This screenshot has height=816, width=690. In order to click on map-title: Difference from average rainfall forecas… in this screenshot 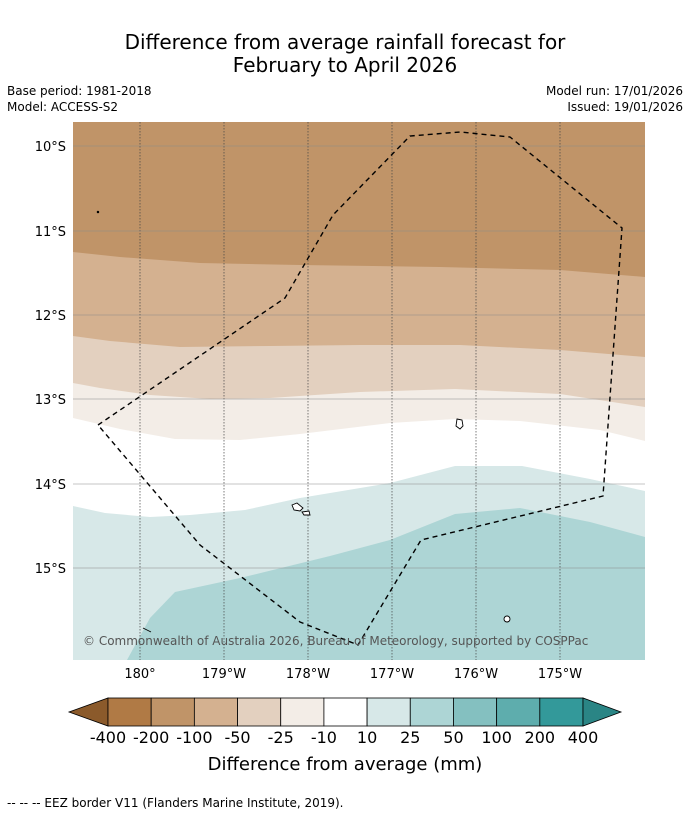, I will do `click(345, 54)`.